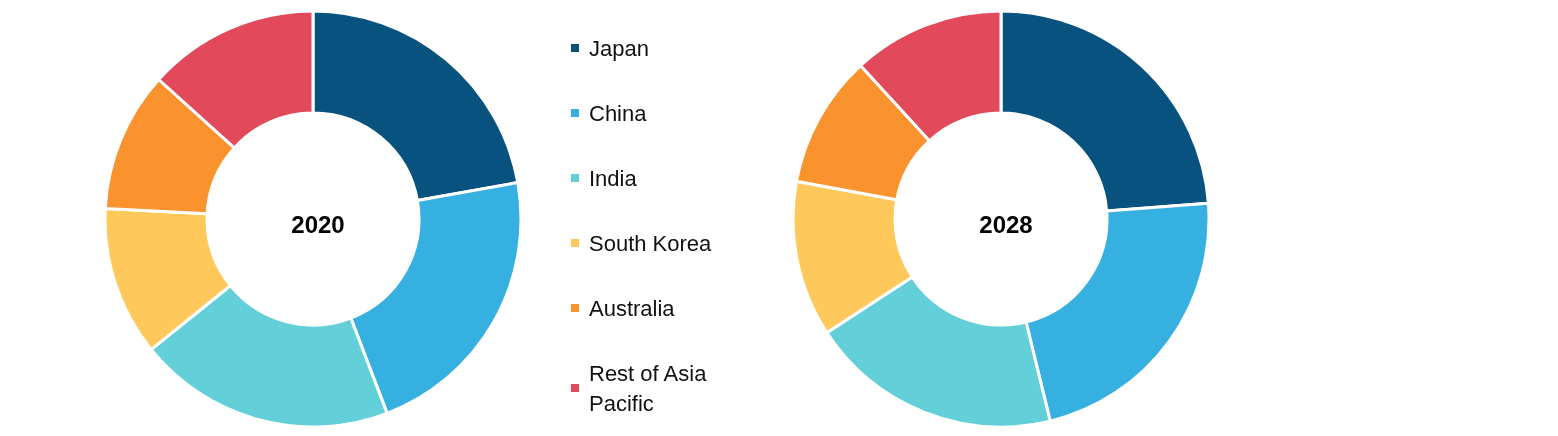  Describe the element at coordinates (651, 243) in the screenshot. I see `legend-label: South Korea` at that location.